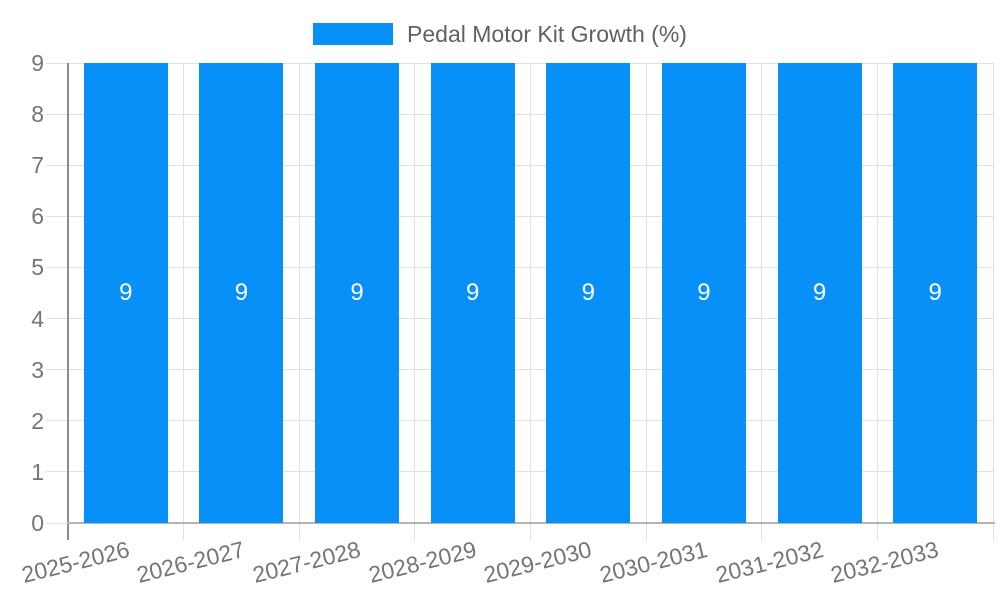 Image resolution: width=1000 pixels, height=600 pixels. What do you see at coordinates (538, 562) in the screenshot?
I see `x-tick-label: 2029-2030` at bounding box center [538, 562].